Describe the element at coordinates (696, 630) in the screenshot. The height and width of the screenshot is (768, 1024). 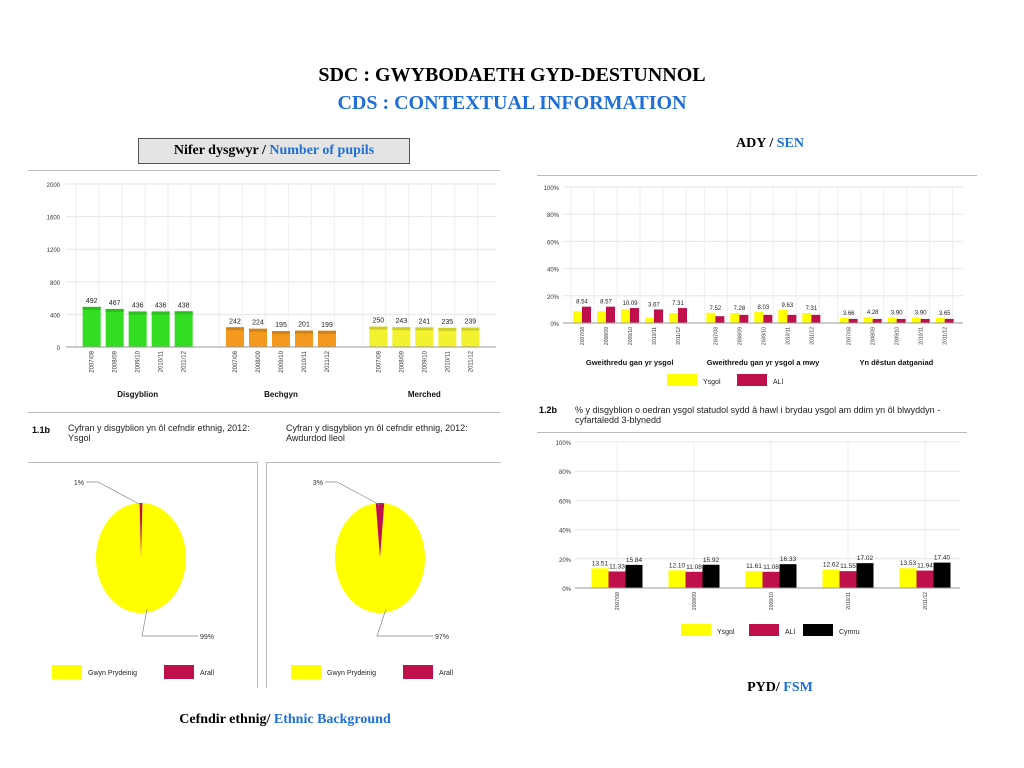
I see `legend-swatch-ysgol` at that location.